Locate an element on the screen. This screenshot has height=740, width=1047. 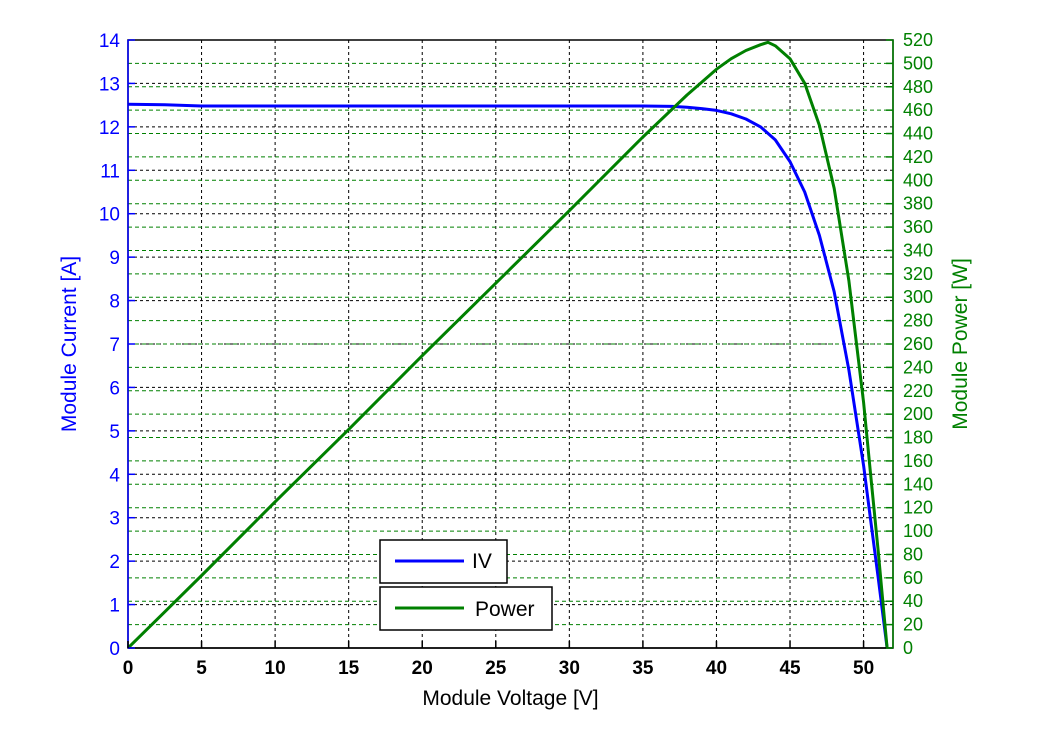
y-left-tick-label: 0 is located at coordinates (114, 649).